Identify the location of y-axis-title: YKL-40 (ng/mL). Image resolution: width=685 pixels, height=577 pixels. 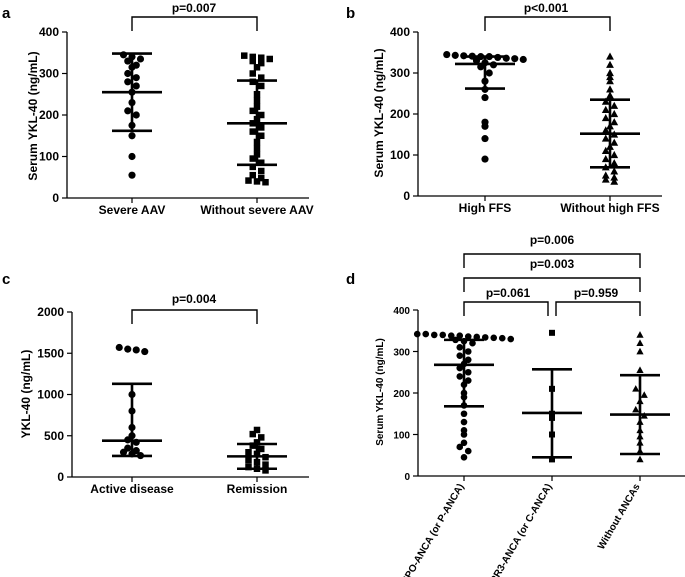
(26, 394).